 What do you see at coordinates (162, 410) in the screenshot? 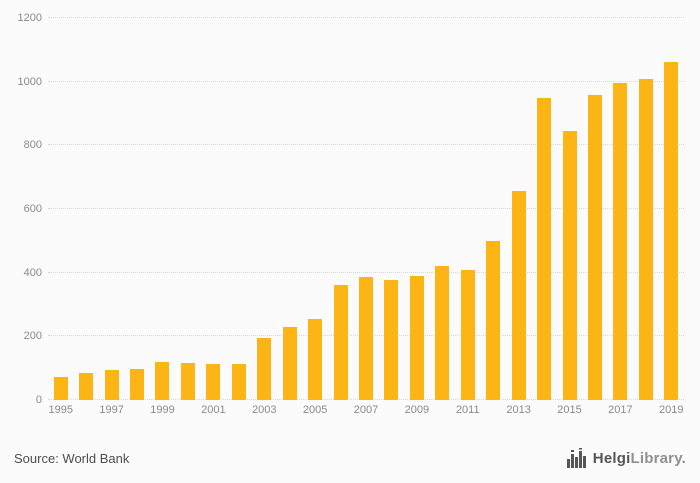
I see `x-axis-tick-label: 1999` at bounding box center [162, 410].